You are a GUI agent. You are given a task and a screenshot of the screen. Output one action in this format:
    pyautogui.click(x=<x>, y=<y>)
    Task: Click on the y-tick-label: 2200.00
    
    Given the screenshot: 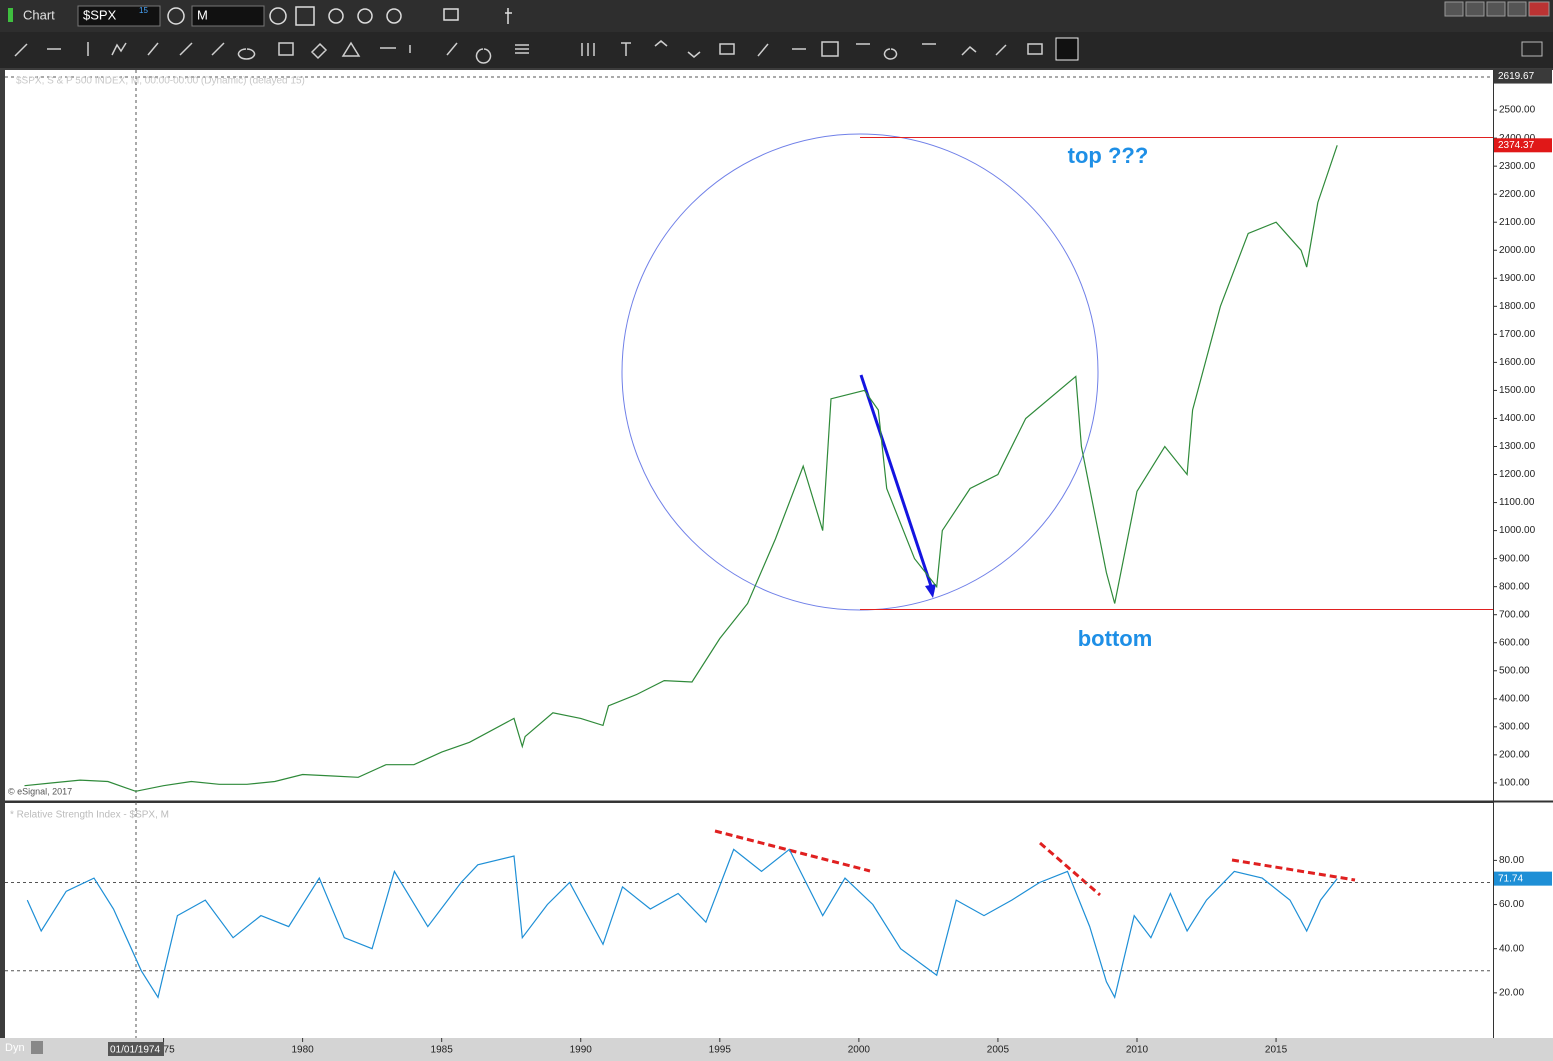 What is the action you would take?
    pyautogui.click(x=1517, y=194)
    